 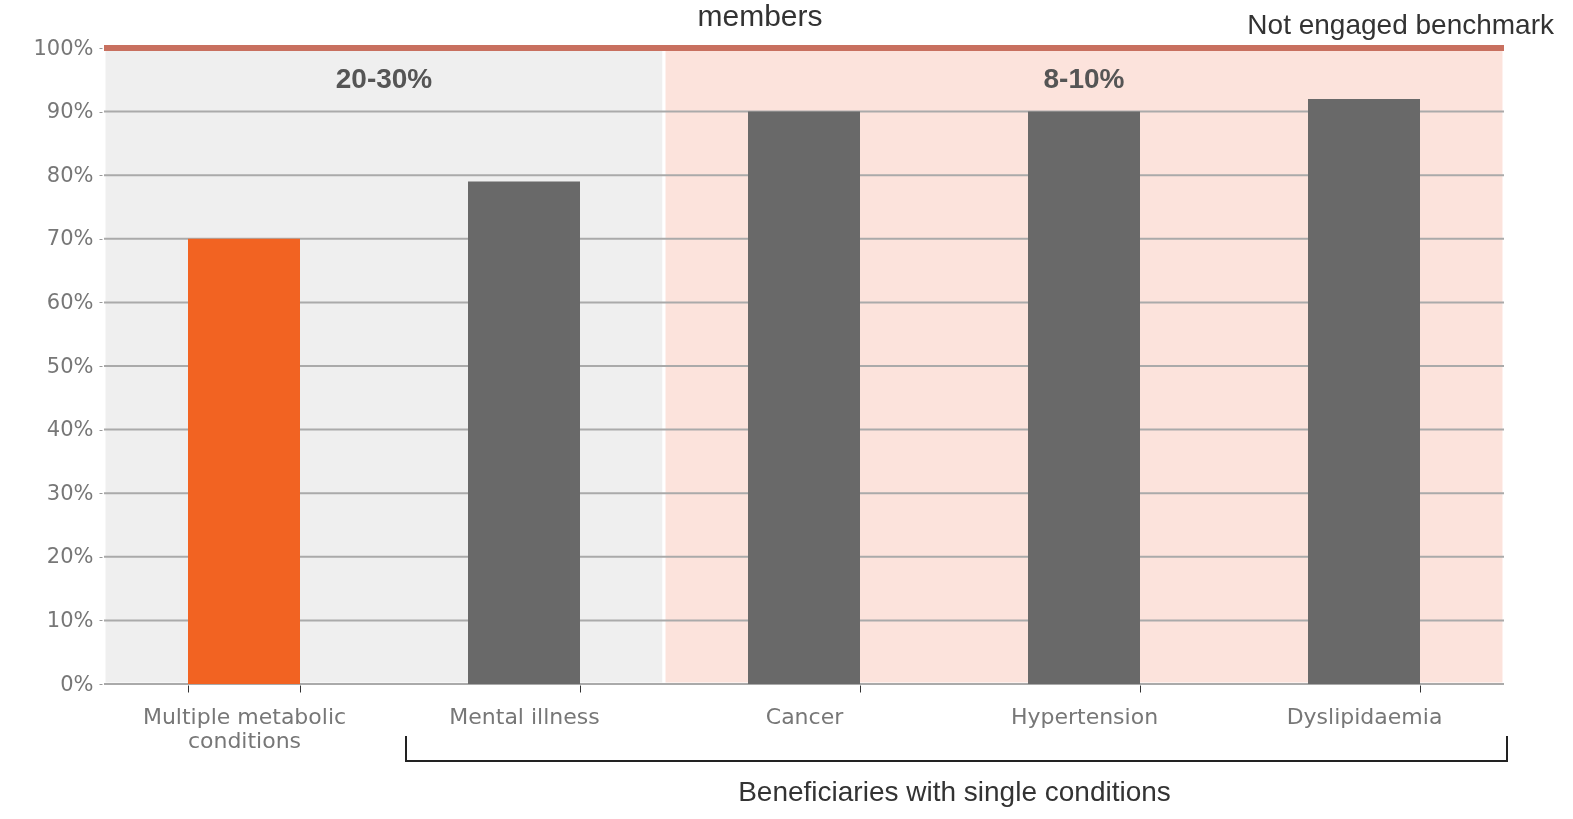 I want to click on y-tick-label: 100%, so click(x=63, y=47).